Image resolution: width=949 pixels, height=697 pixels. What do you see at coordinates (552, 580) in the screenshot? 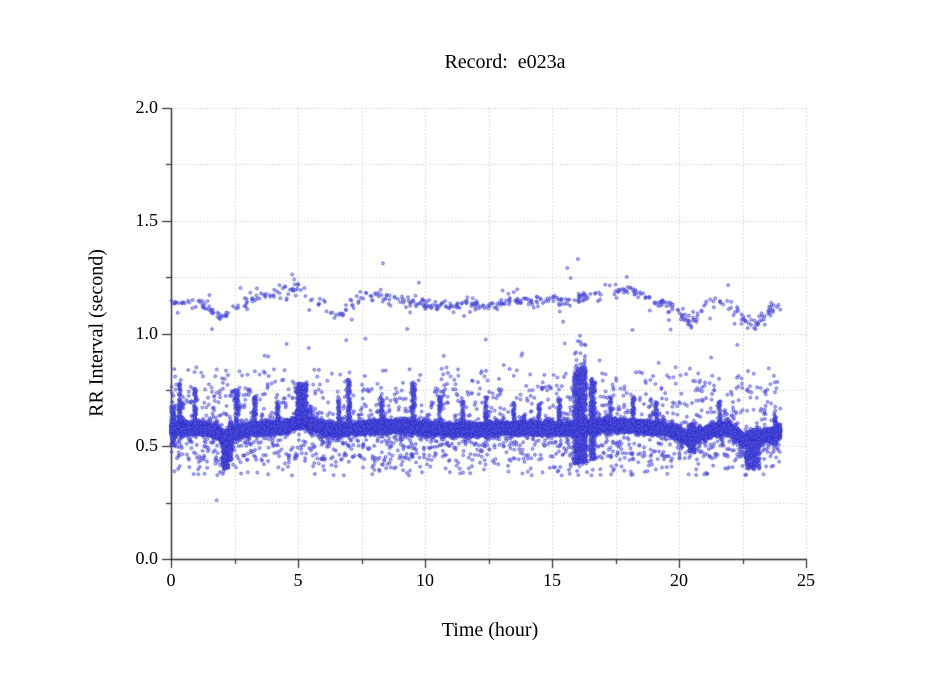
I see `x-tick-label: 15` at bounding box center [552, 580].